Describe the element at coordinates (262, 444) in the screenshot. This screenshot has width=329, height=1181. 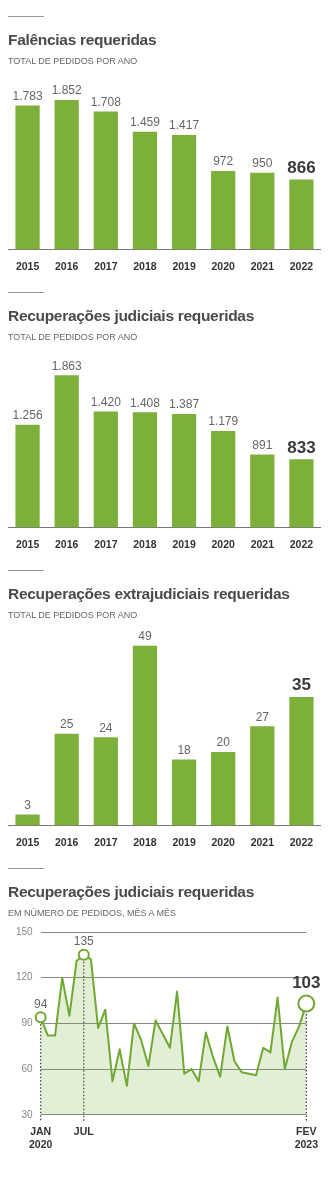
I see `data-label: 891` at that location.